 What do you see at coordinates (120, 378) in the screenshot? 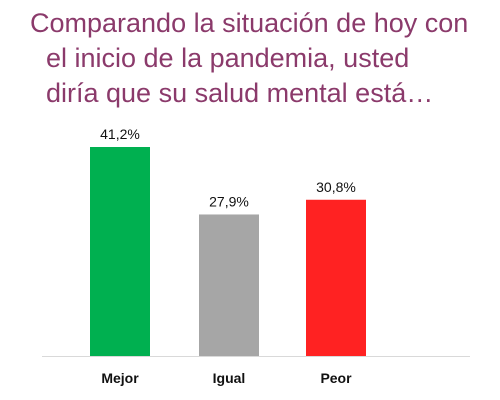
I see `x-tick-label-mejor: Mejor` at bounding box center [120, 378].